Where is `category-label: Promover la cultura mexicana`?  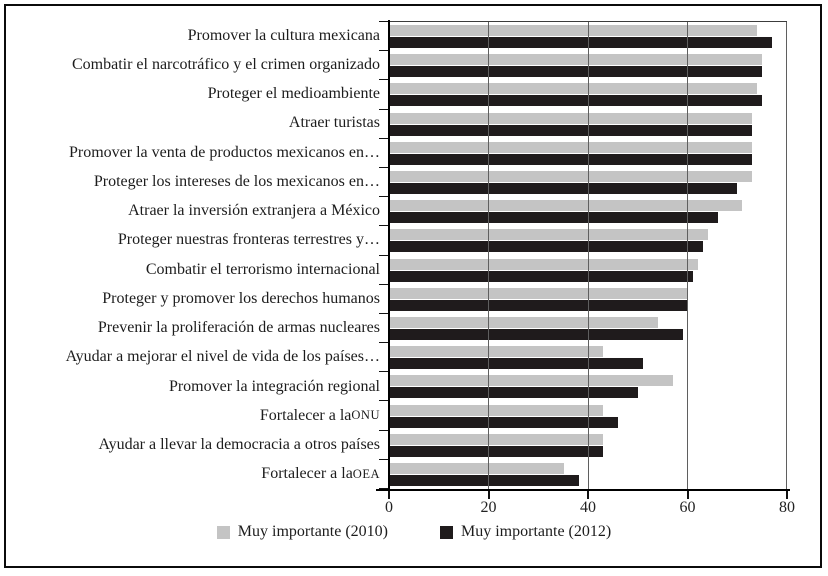
category-label: Promover la cultura mexicana is located at coordinates (283, 35).